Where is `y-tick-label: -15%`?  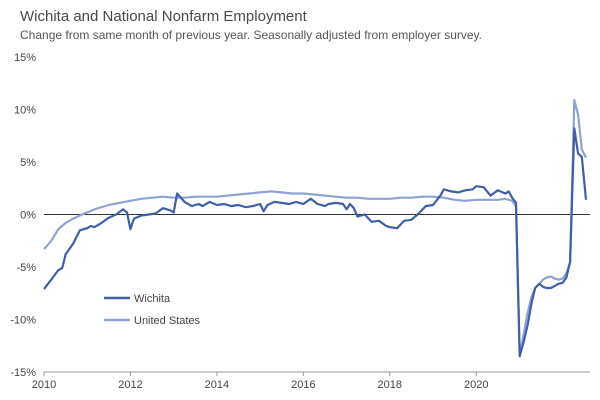
y-tick-label: -15% is located at coordinates (23, 373).